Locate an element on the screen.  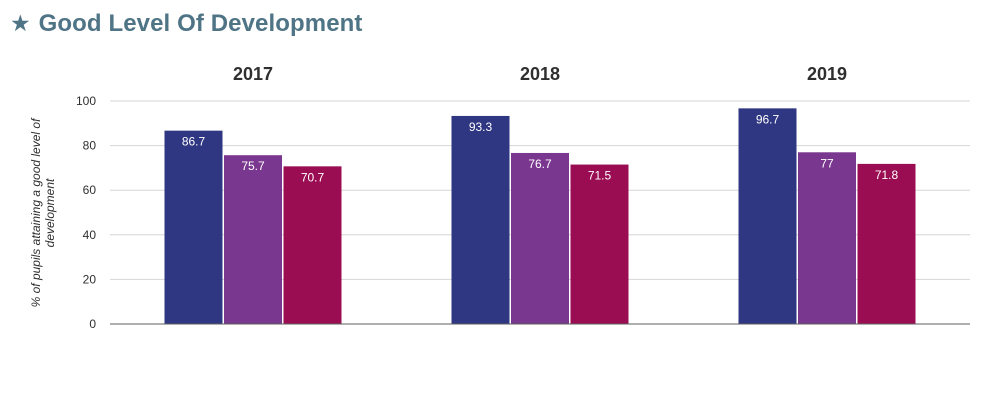
data-label: 86.7 is located at coordinates (194, 142).